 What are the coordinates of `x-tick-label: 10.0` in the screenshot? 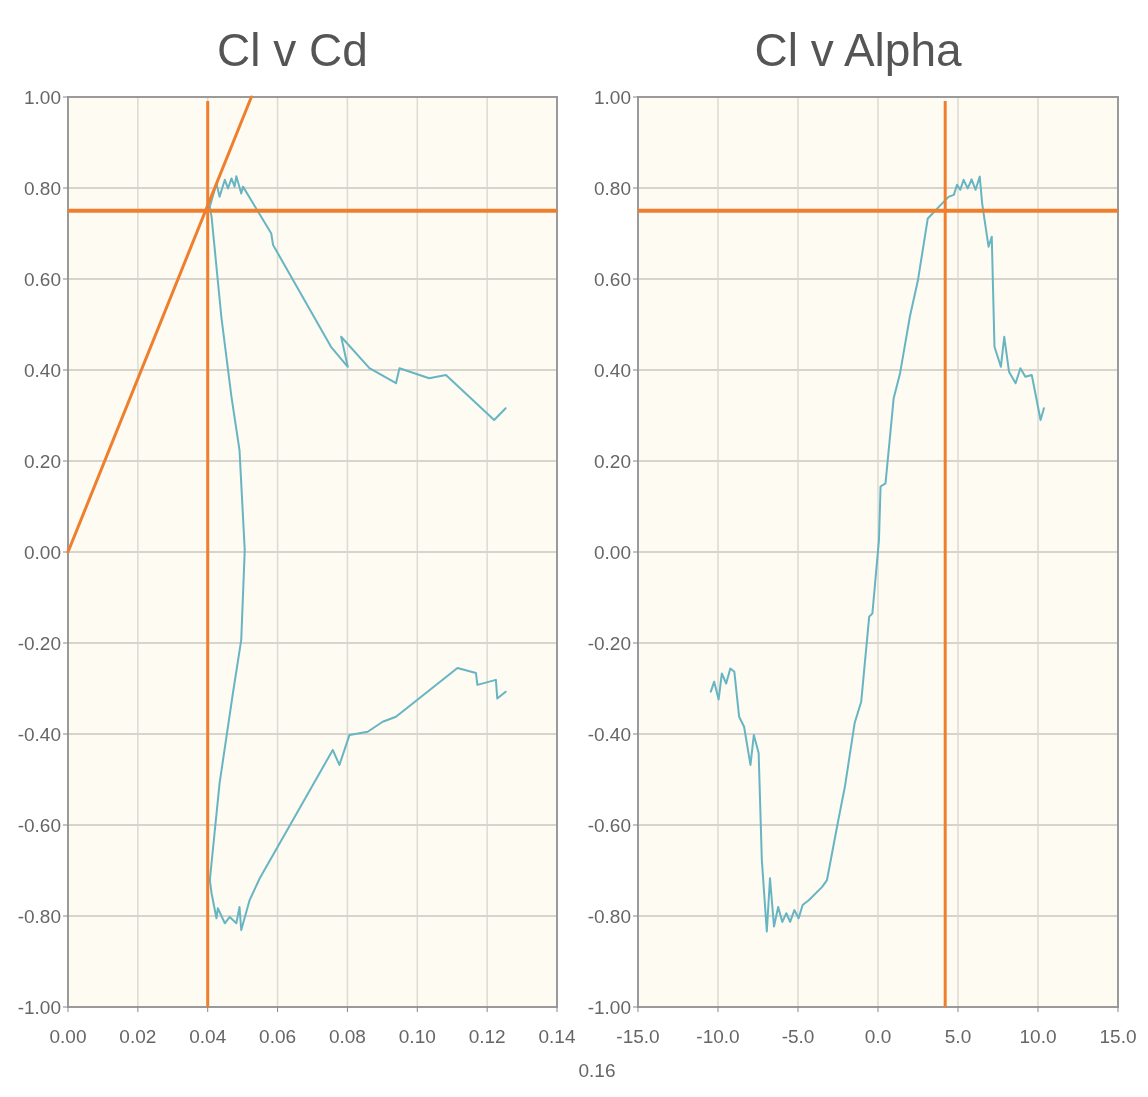 It's located at (1038, 1036).